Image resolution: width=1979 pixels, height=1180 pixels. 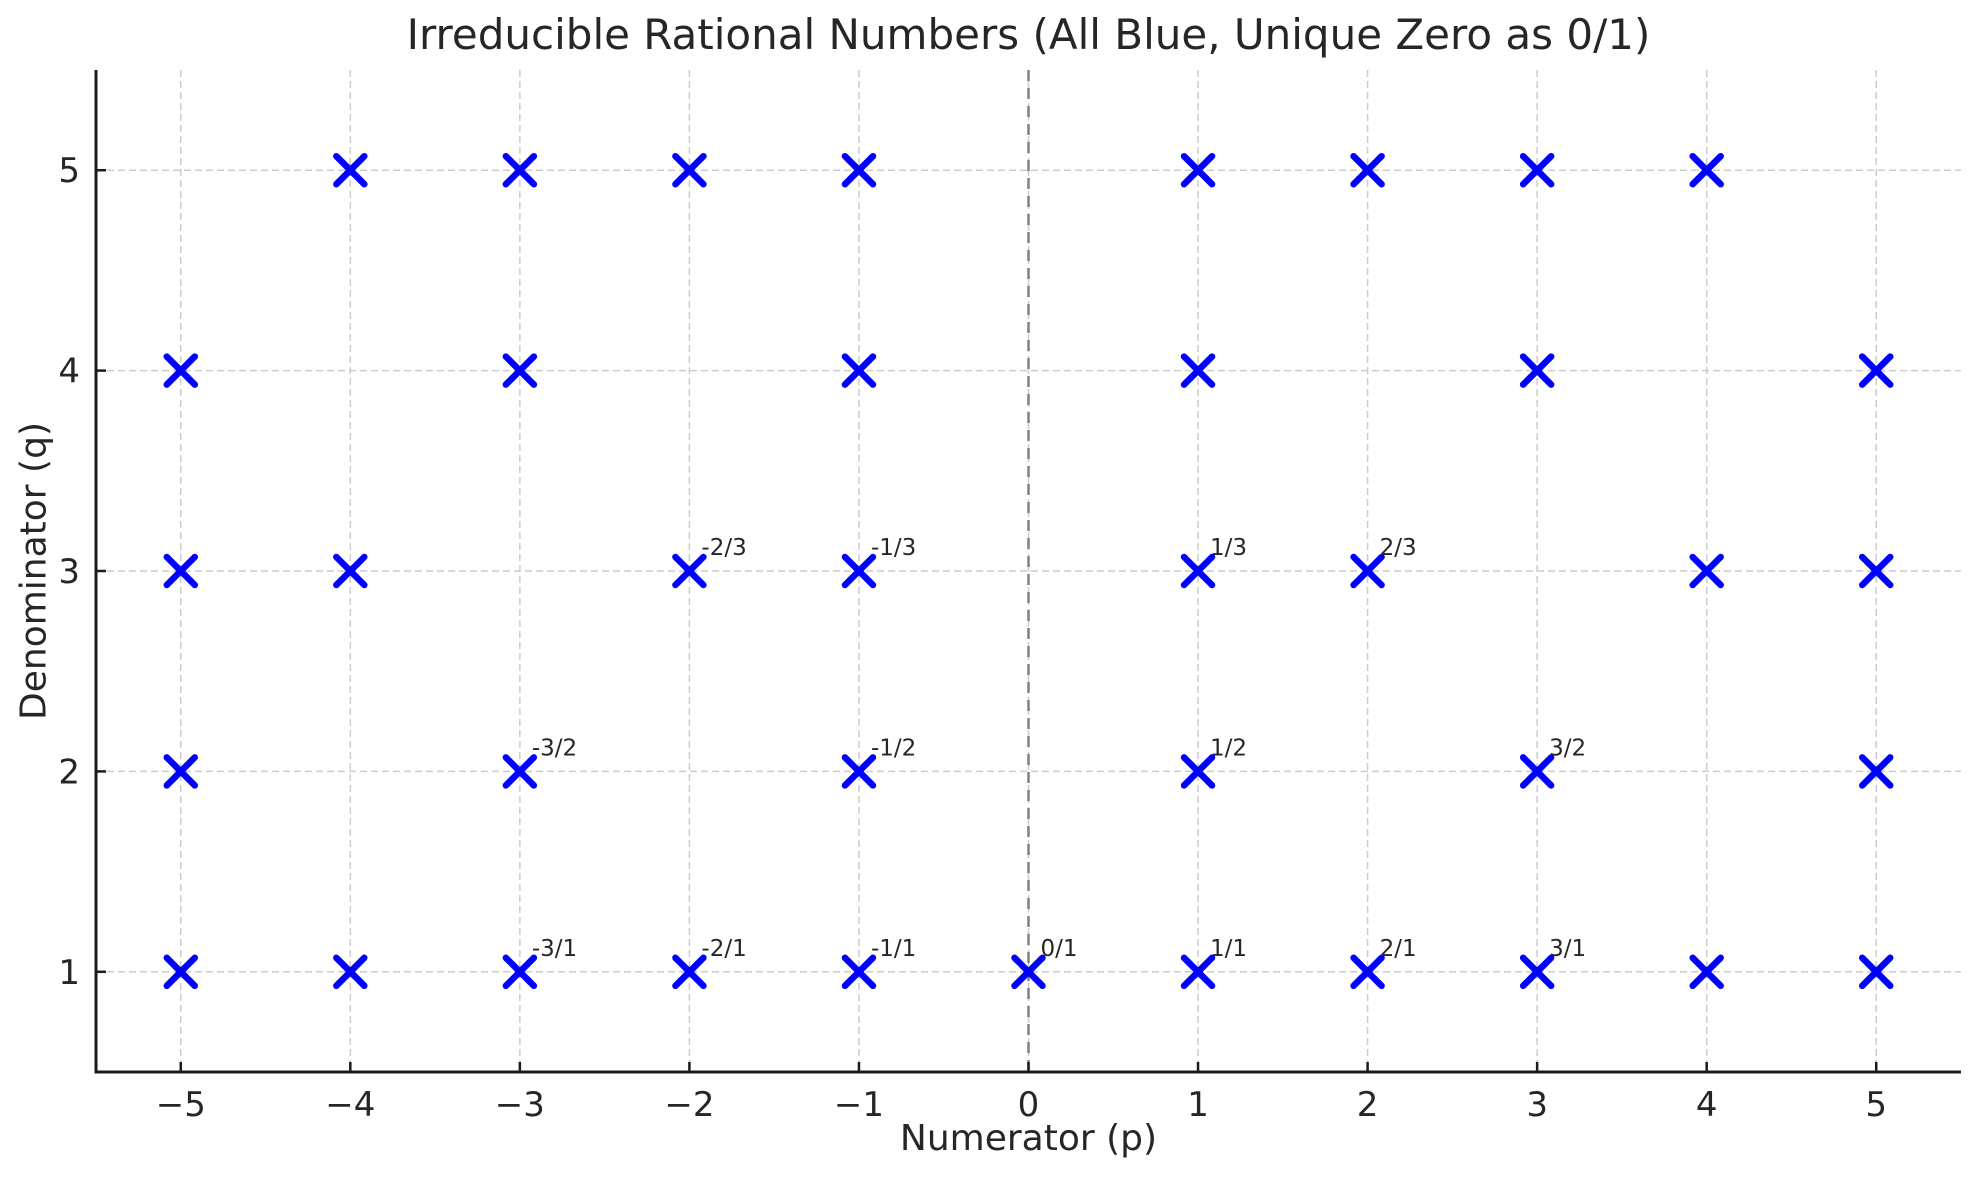 What do you see at coordinates (1028, 1138) in the screenshot?
I see `x-axis-label: Numerator (p)` at bounding box center [1028, 1138].